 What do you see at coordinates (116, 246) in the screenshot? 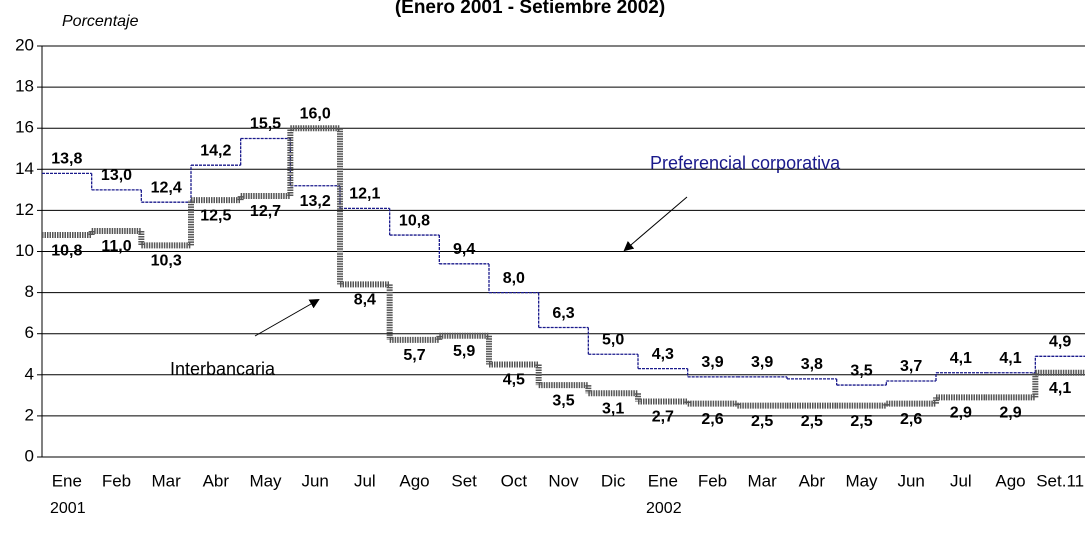
I see `data-label: 11,0` at bounding box center [116, 246].